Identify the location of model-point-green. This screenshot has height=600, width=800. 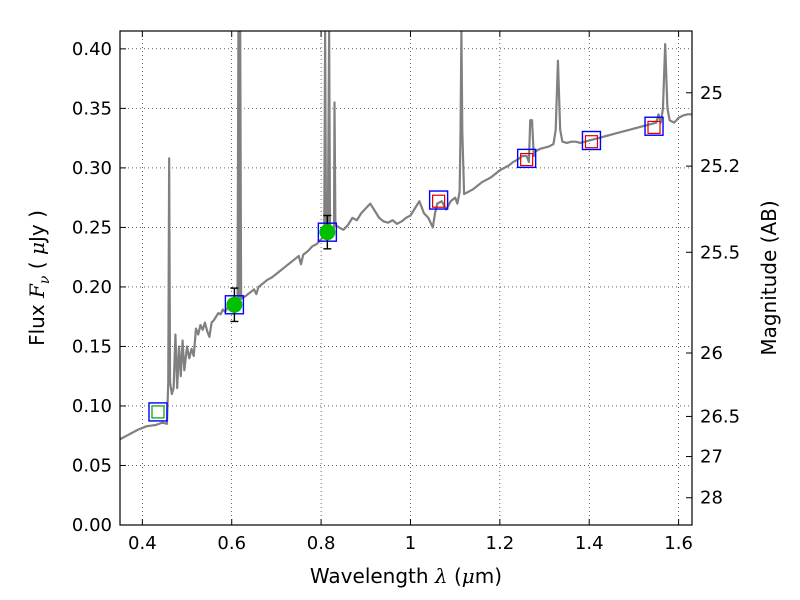
(158, 412).